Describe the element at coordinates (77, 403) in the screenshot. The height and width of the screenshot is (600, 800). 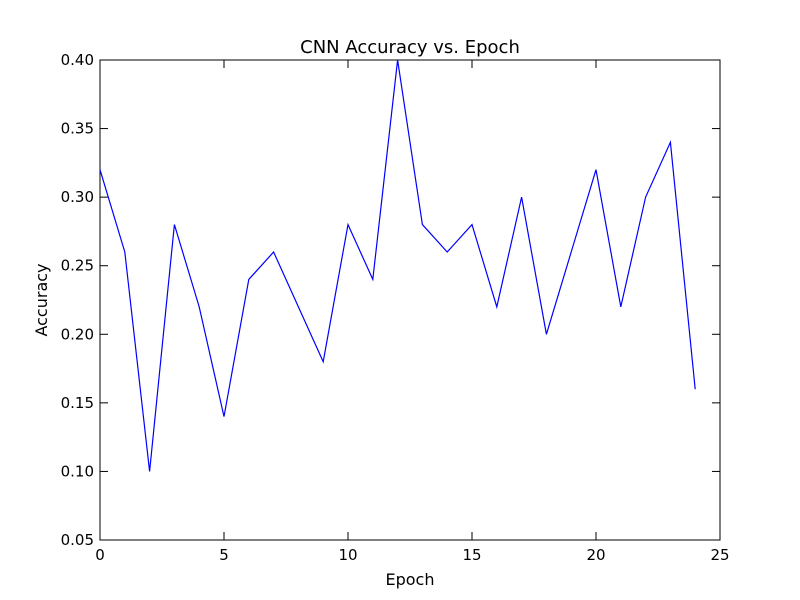
I see `y-tick-label: 0.15` at that location.